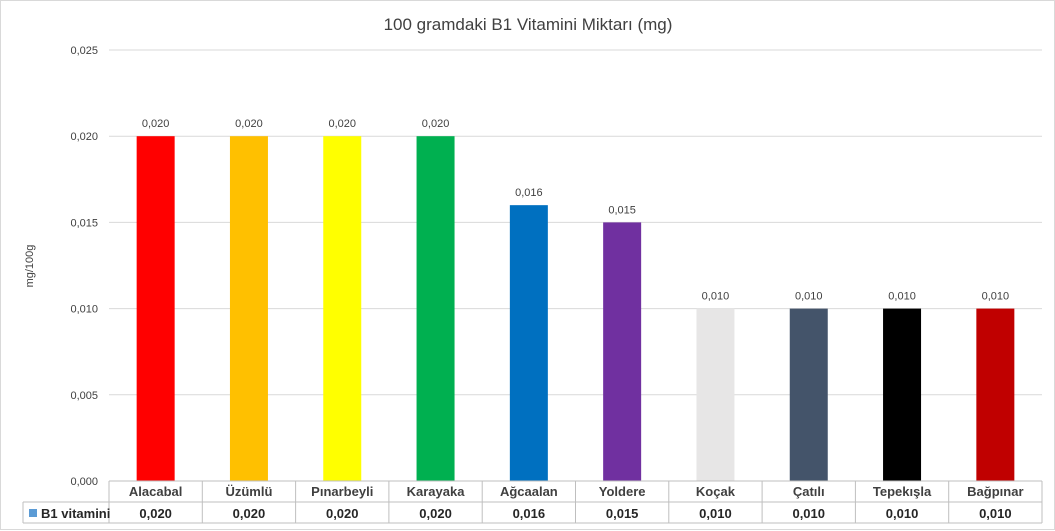  I want to click on table-cell: 0,016, so click(529, 513).